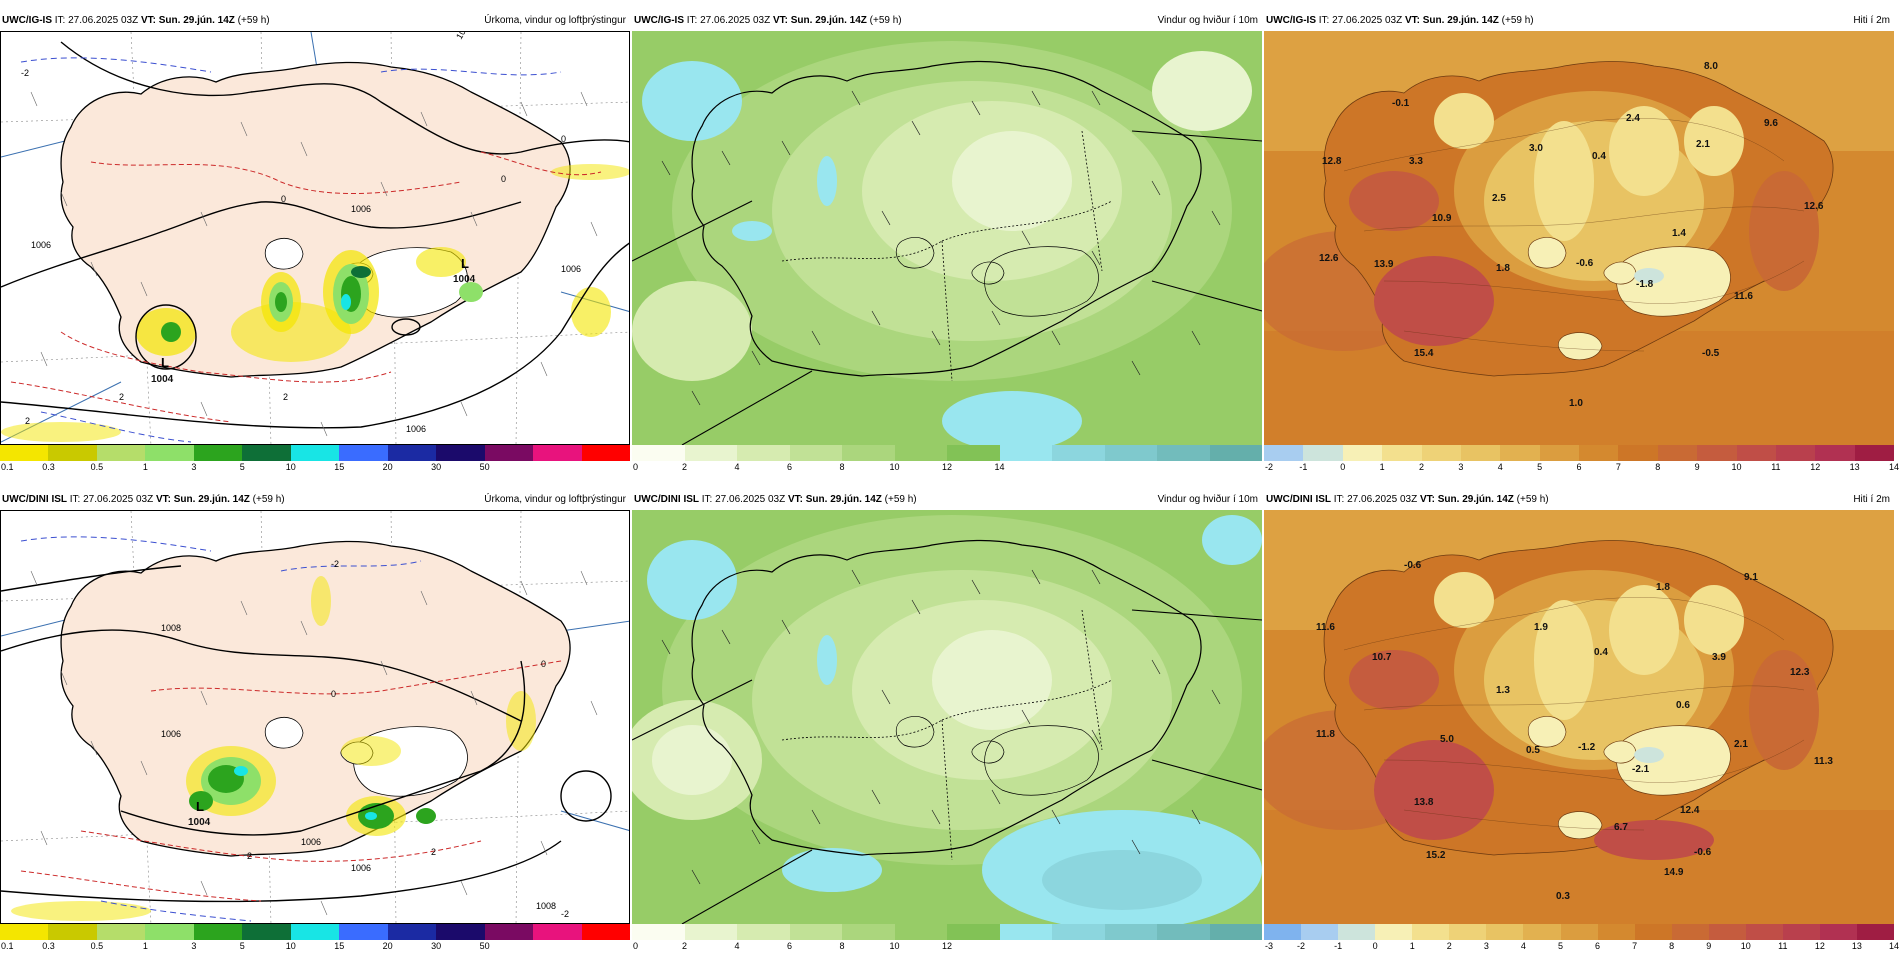 The image size is (1900, 960). What do you see at coordinates (1621, 827) in the screenshot?
I see `temp-value-label: 6.7` at bounding box center [1621, 827].